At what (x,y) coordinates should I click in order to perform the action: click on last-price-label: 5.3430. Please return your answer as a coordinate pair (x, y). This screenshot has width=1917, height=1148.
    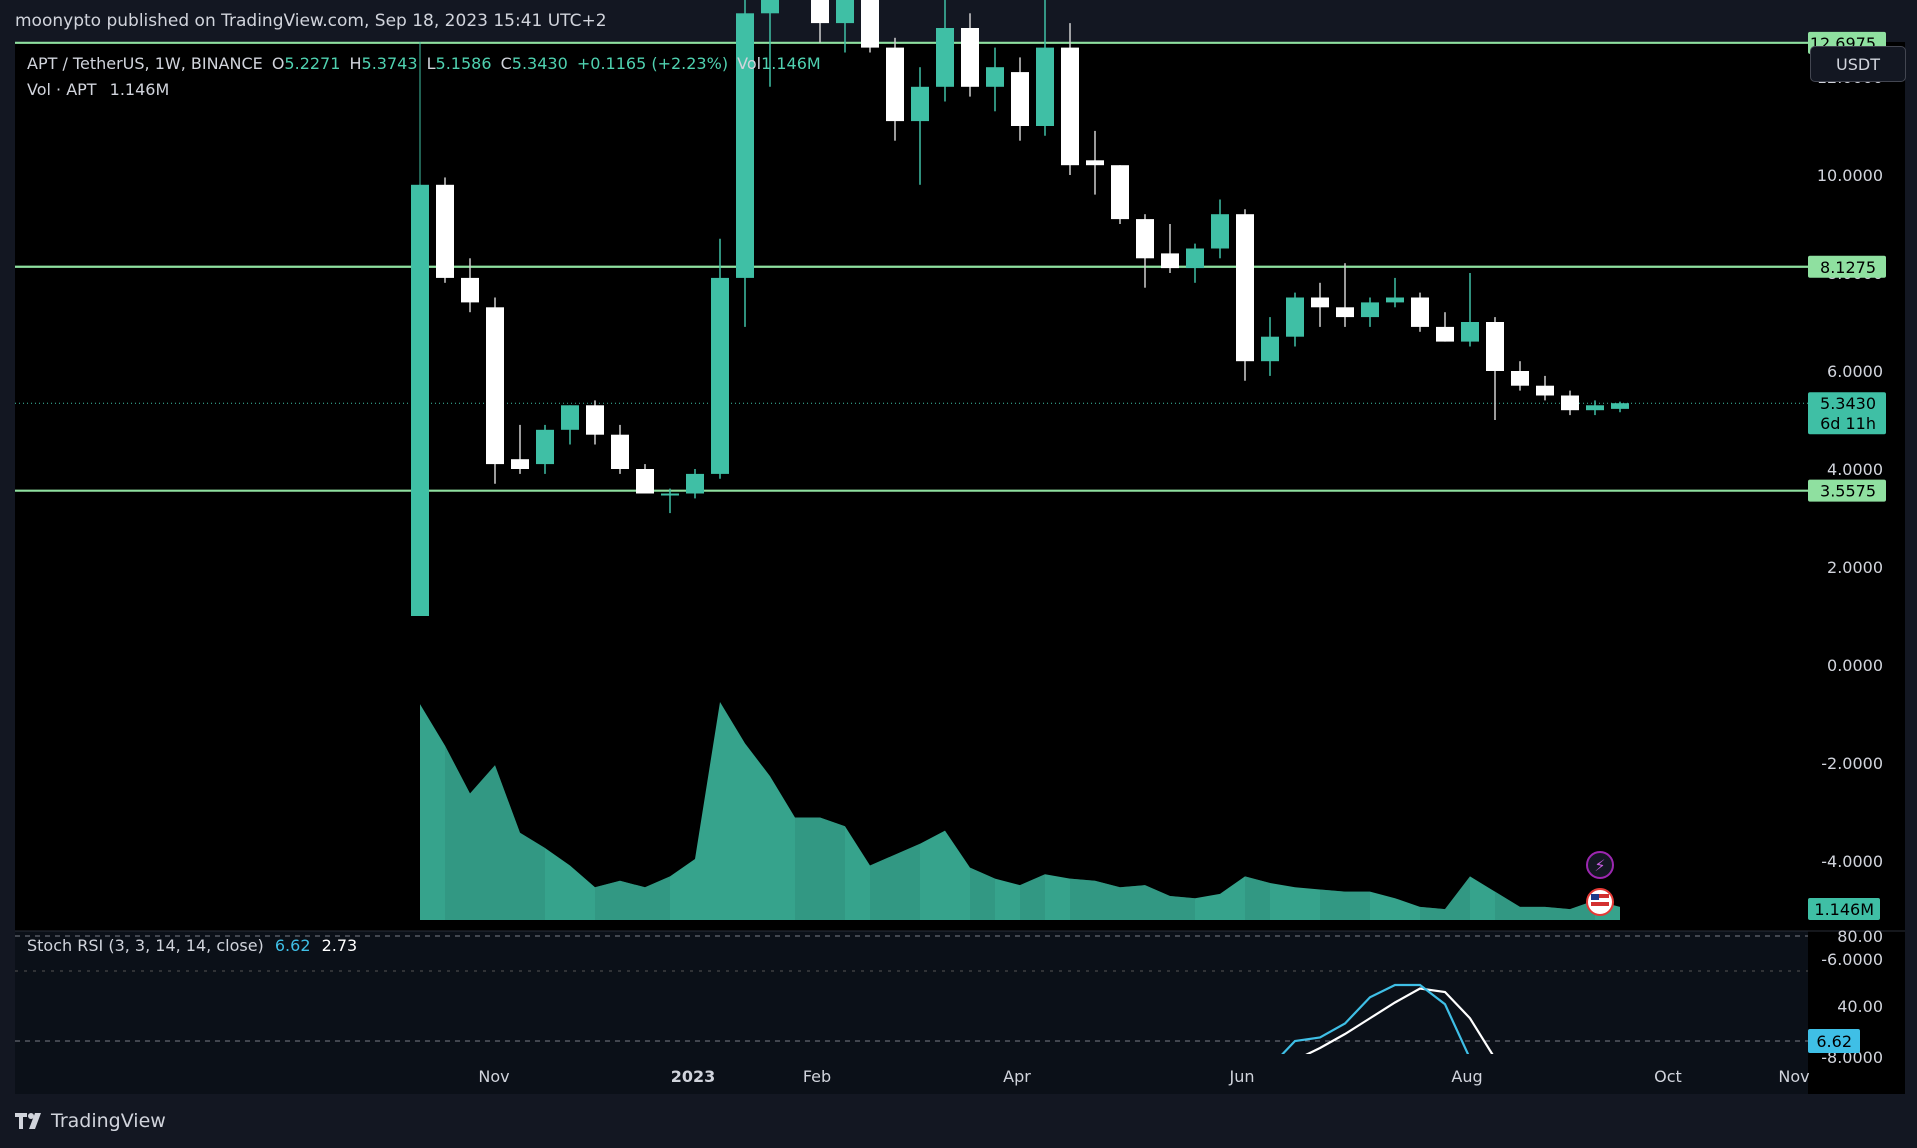
    Looking at the image, I should click on (1848, 403).